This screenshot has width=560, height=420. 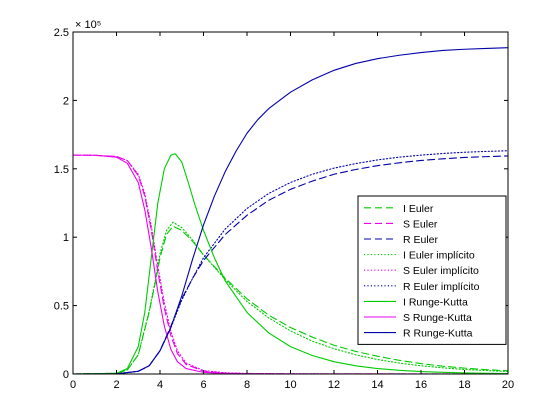 I want to click on x-tick-label: 16, so click(x=421, y=385).